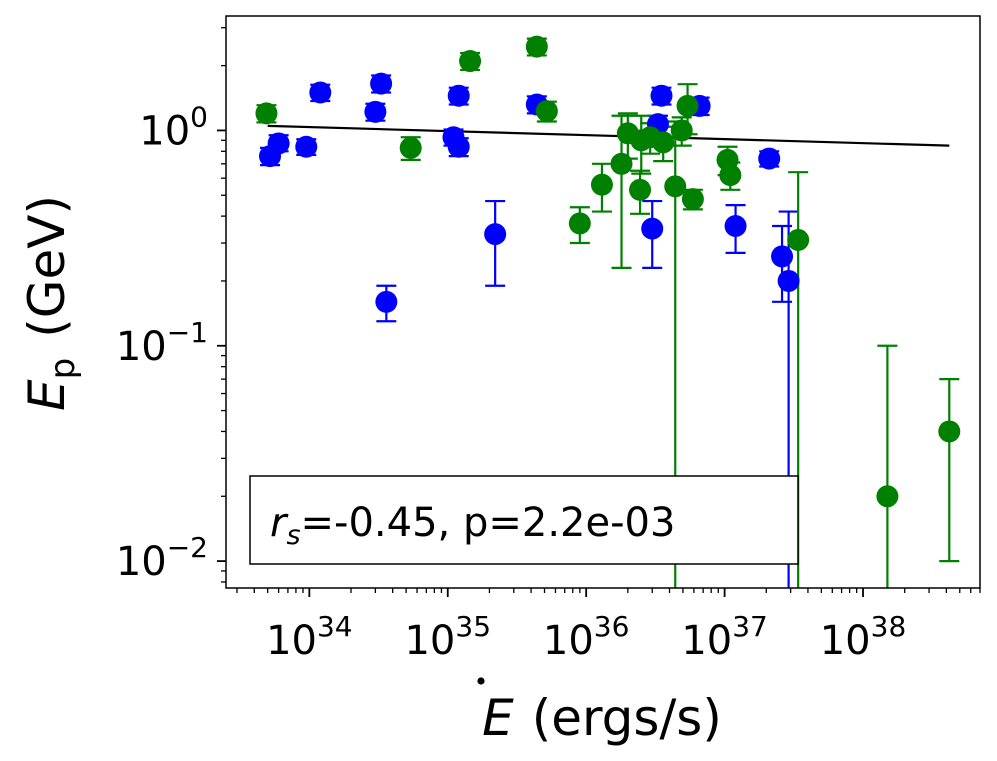 This screenshot has width=997, height=761. Describe the element at coordinates (724, 637) in the screenshot. I see `x-tick-label: 1037` at that location.